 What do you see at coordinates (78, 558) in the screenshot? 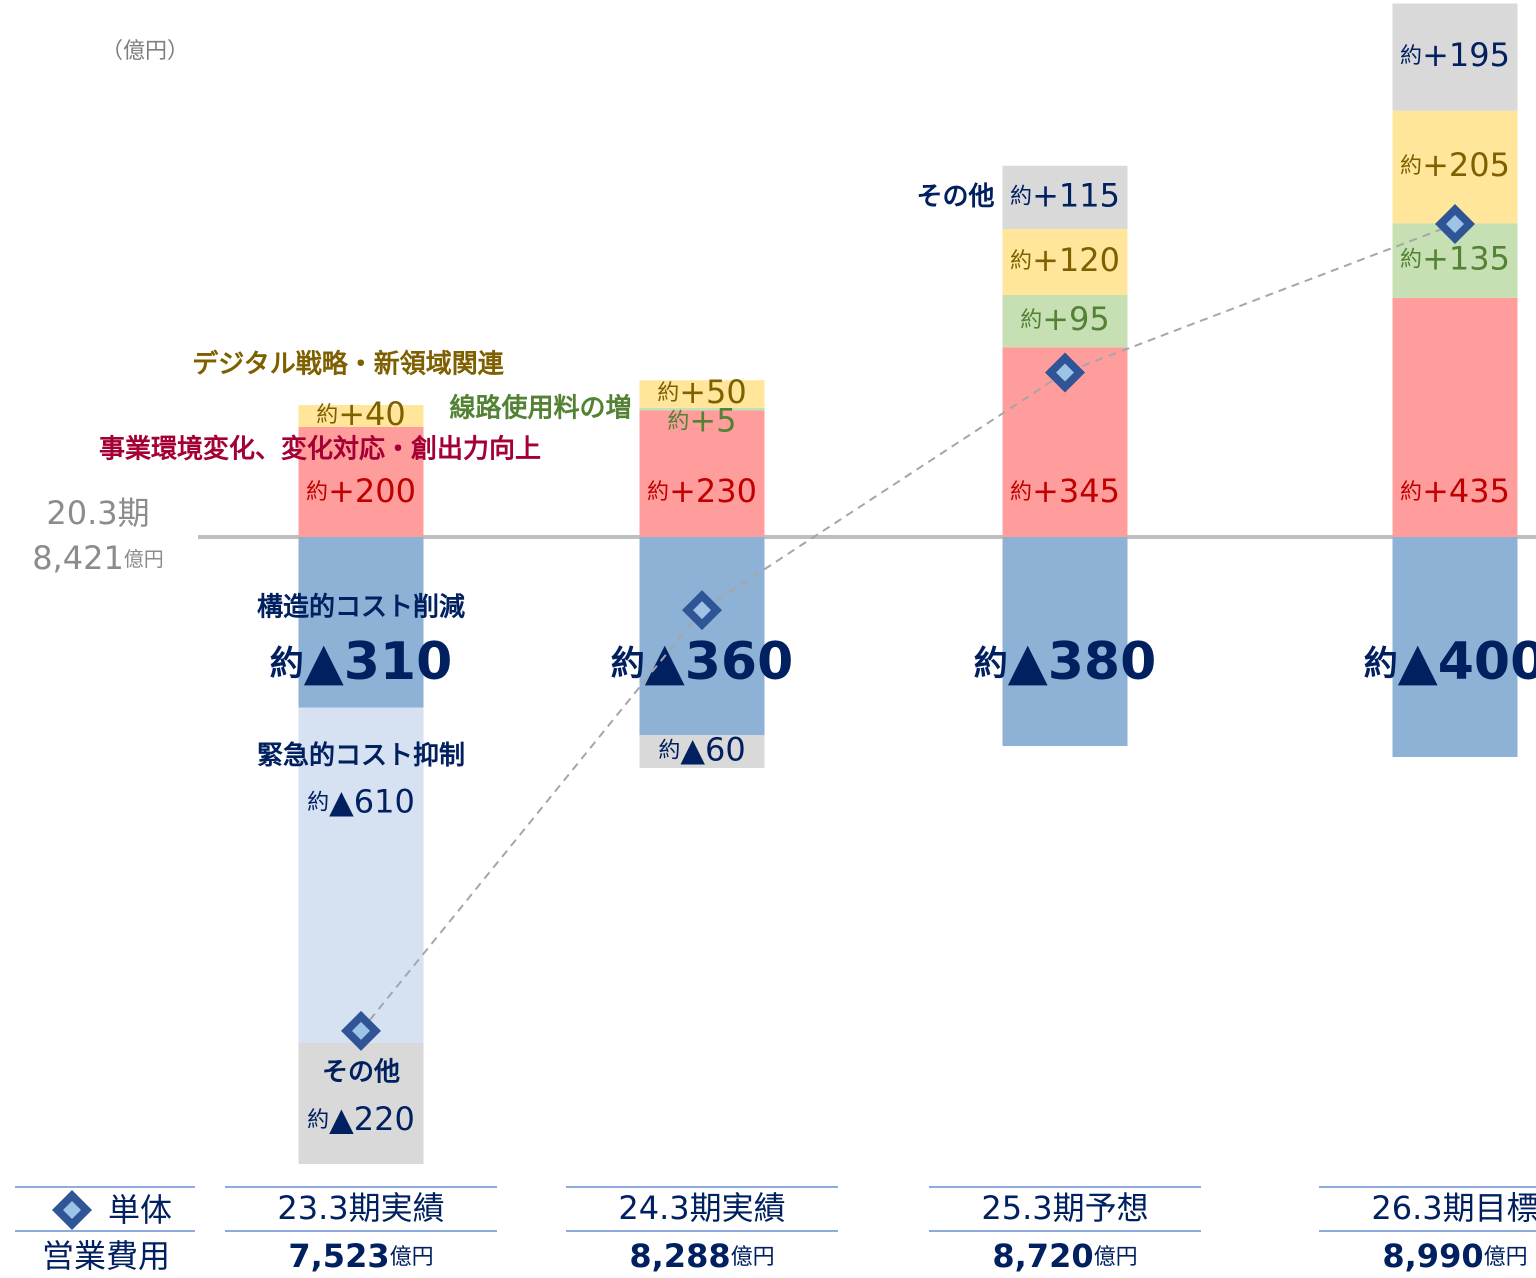
I see `baseline-value-part: 8,421` at bounding box center [78, 558].